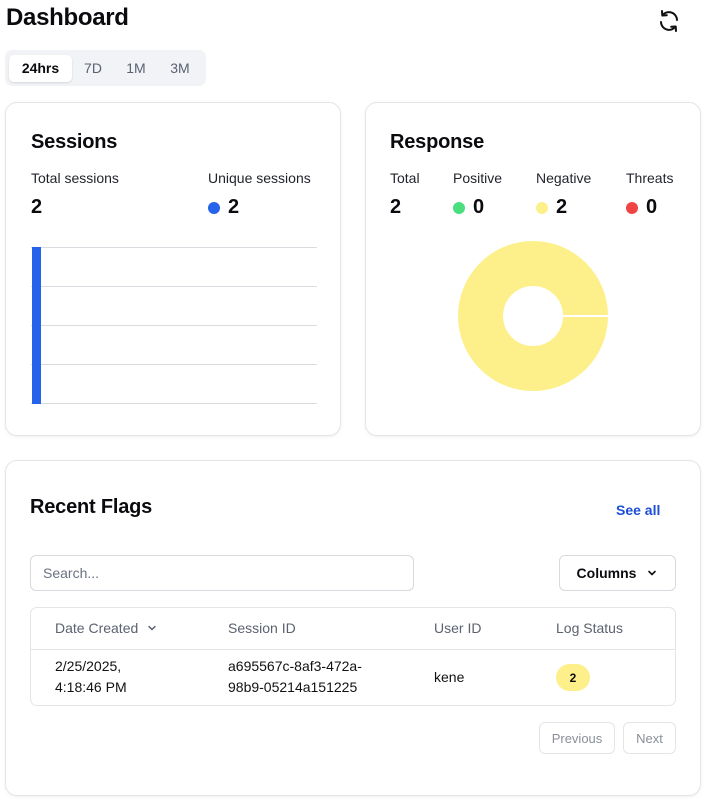  I want to click on negative-dot, so click(542, 207).